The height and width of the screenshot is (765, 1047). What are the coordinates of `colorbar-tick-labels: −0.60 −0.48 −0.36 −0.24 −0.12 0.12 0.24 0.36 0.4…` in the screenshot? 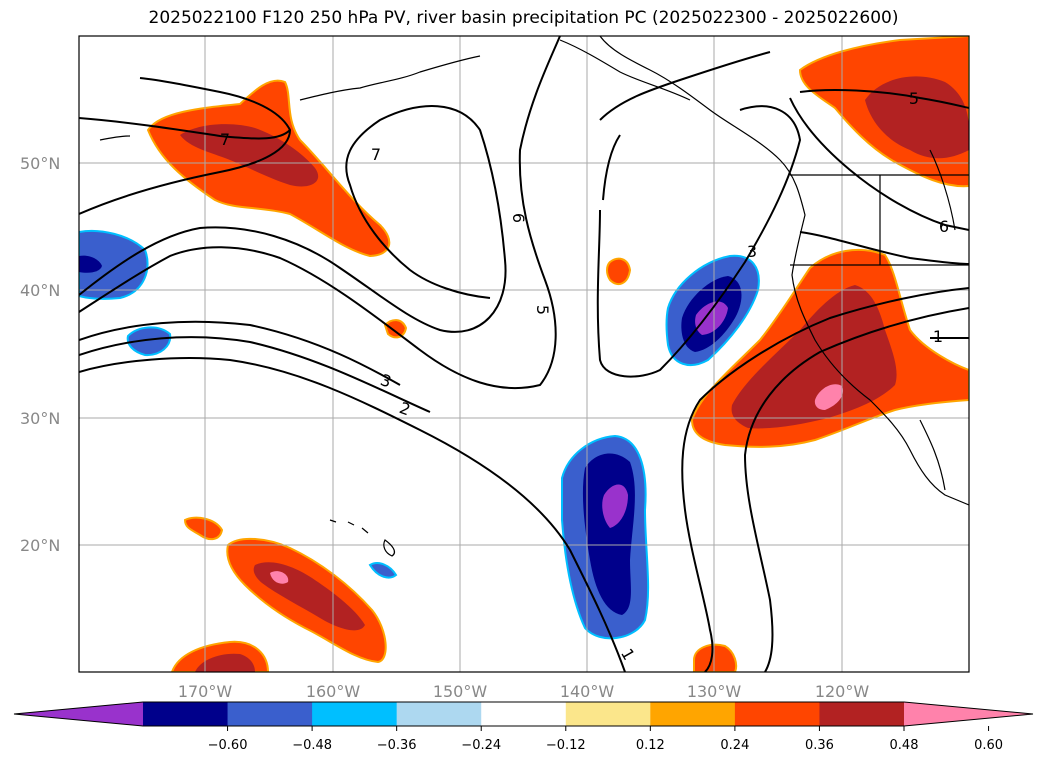 It's located at (605, 739).